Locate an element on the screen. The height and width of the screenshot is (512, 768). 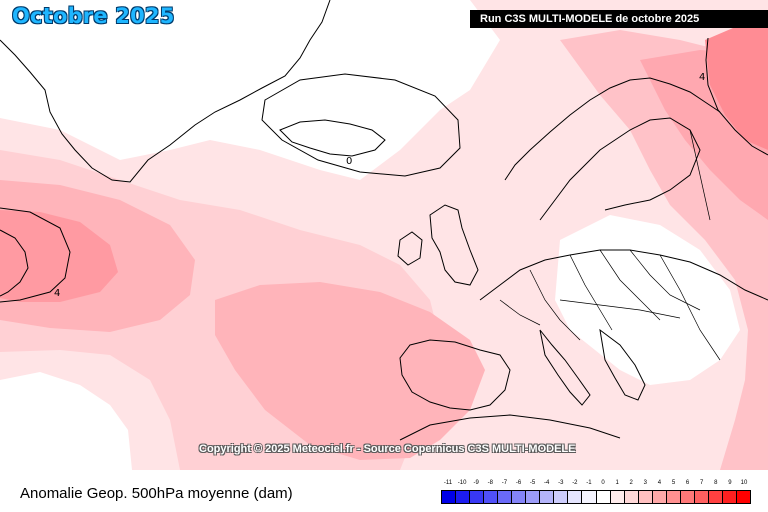
legend-tick-label: -10 is located at coordinates (462, 483).